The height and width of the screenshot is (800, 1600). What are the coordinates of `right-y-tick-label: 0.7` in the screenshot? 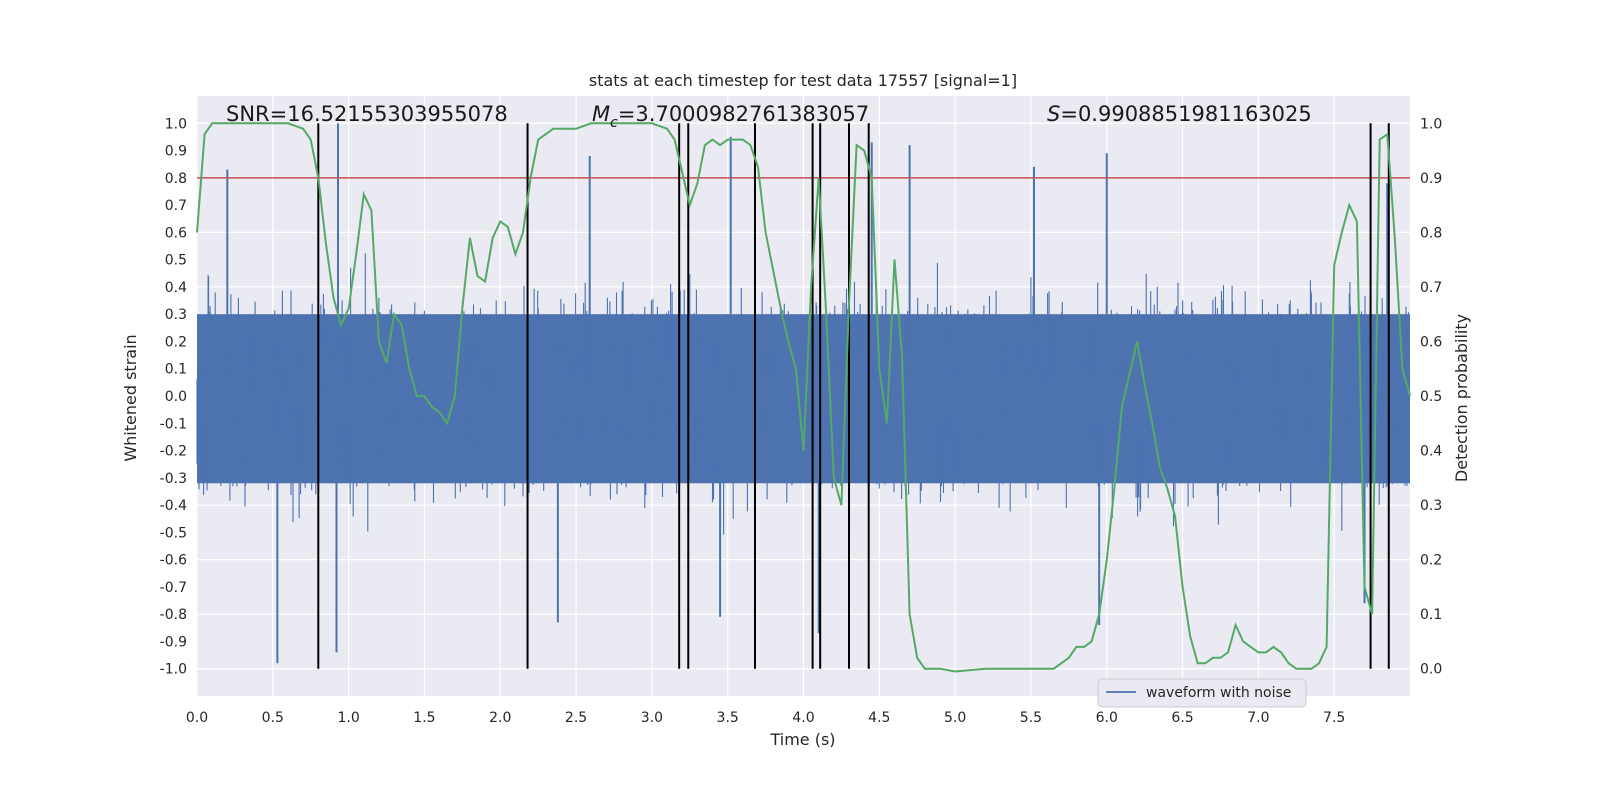 It's located at (1431, 288).